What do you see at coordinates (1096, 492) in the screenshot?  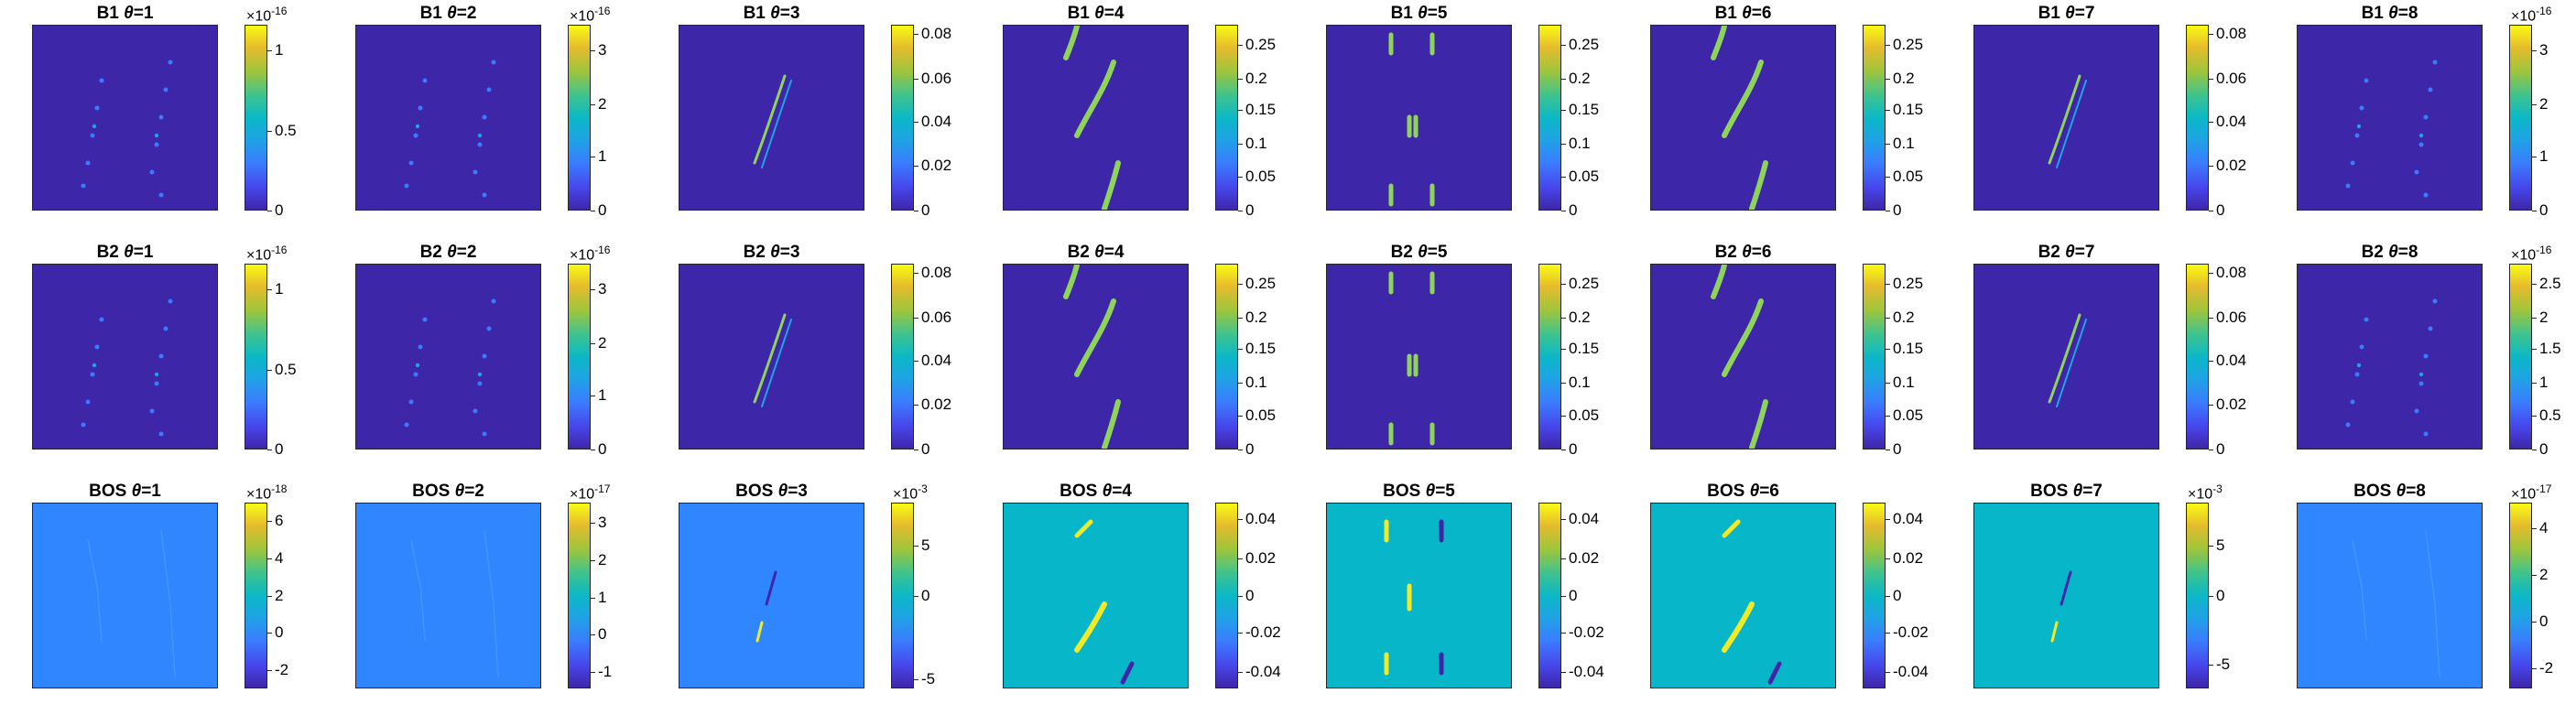 I see `panel-title: BOS θ=4` at bounding box center [1096, 492].